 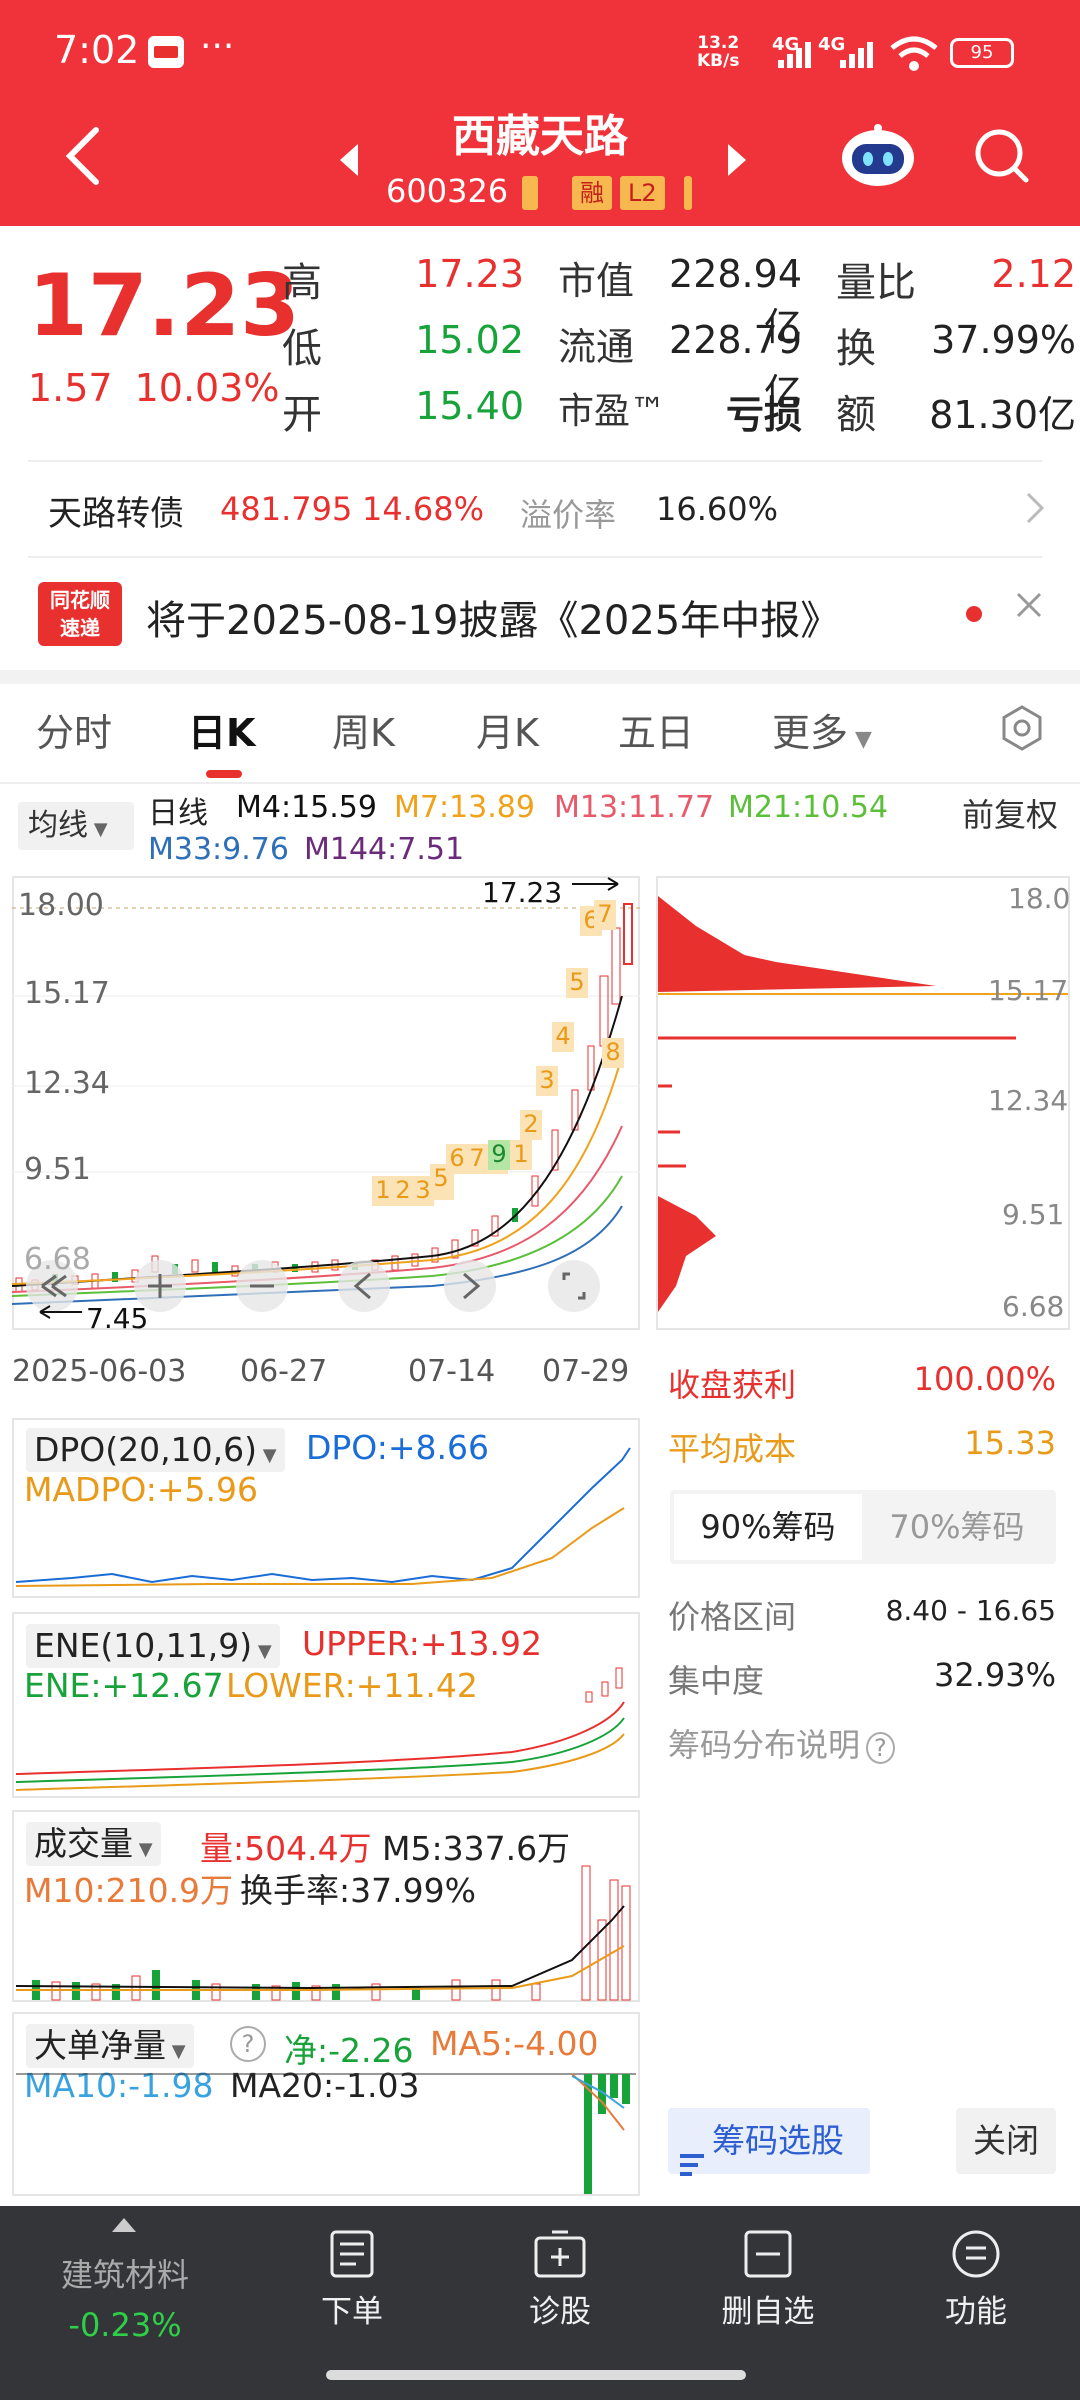 What do you see at coordinates (464, 807) in the screenshot?
I see `ma-m7: M7:13.89` at bounding box center [464, 807].